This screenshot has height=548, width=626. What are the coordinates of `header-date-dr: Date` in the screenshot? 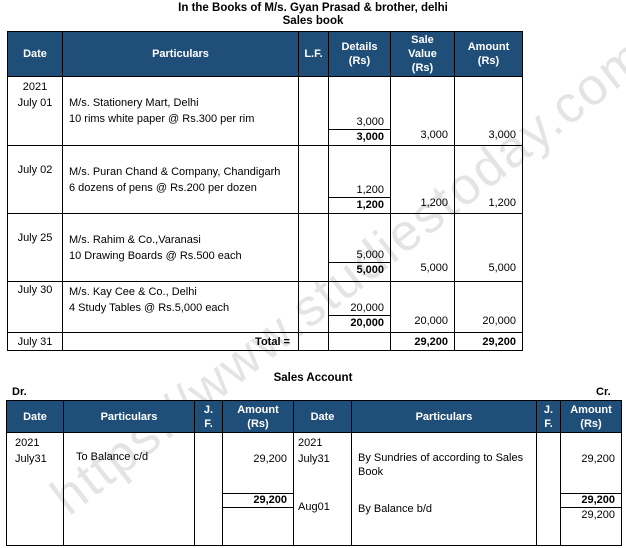 It's located at (35, 416).